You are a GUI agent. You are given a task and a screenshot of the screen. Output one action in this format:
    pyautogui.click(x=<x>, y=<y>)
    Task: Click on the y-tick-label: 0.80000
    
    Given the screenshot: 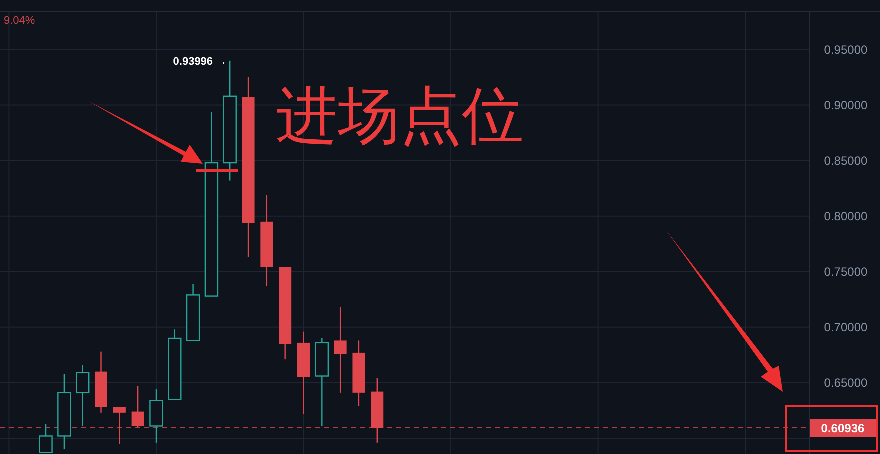 What is the action you would take?
    pyautogui.click(x=846, y=216)
    